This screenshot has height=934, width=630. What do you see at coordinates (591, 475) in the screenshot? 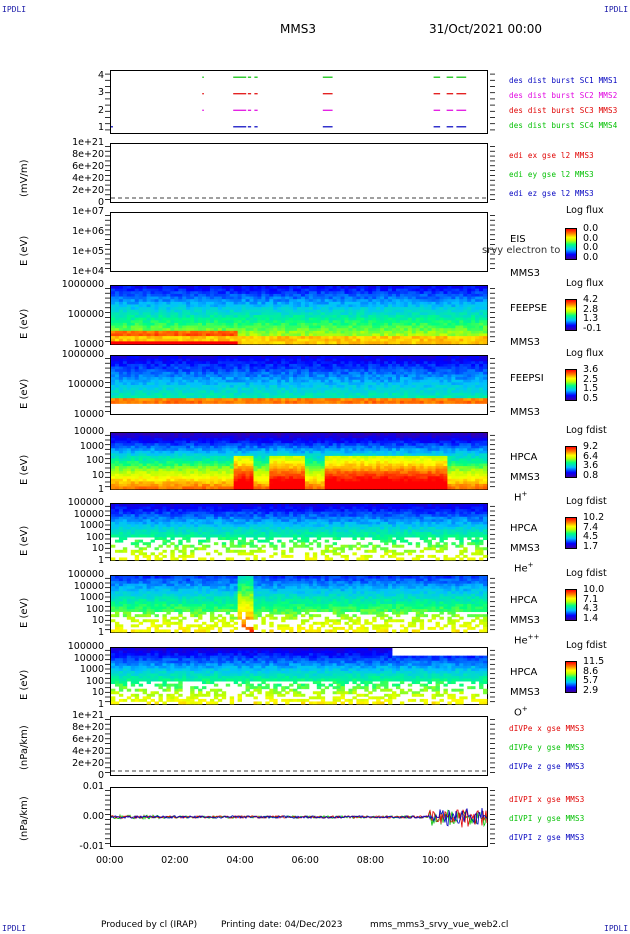
I see `colorbar-value: 0.8` at bounding box center [591, 475].